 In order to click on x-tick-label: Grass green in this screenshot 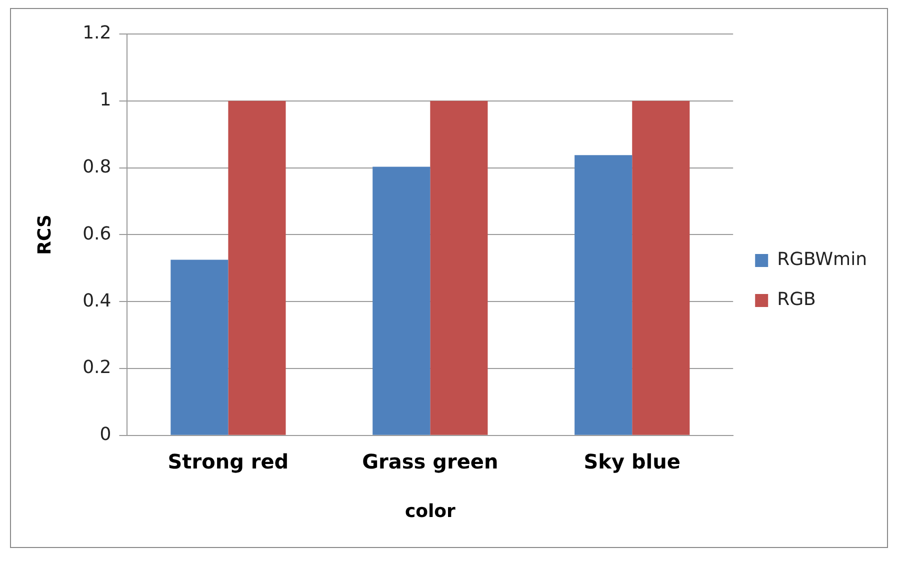, I will do `click(430, 462)`.